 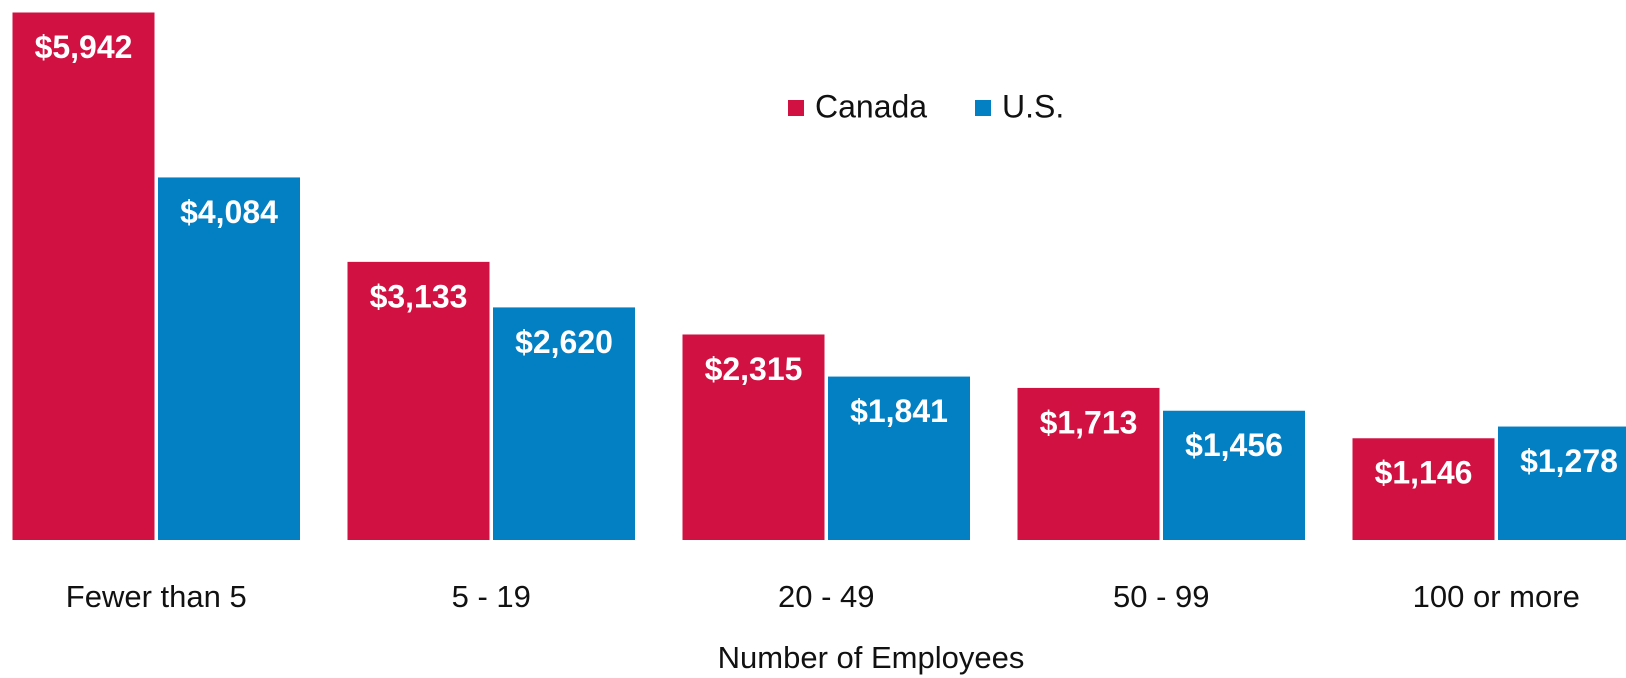 What do you see at coordinates (229, 212) in the screenshot?
I see `value-label: $4,084` at bounding box center [229, 212].